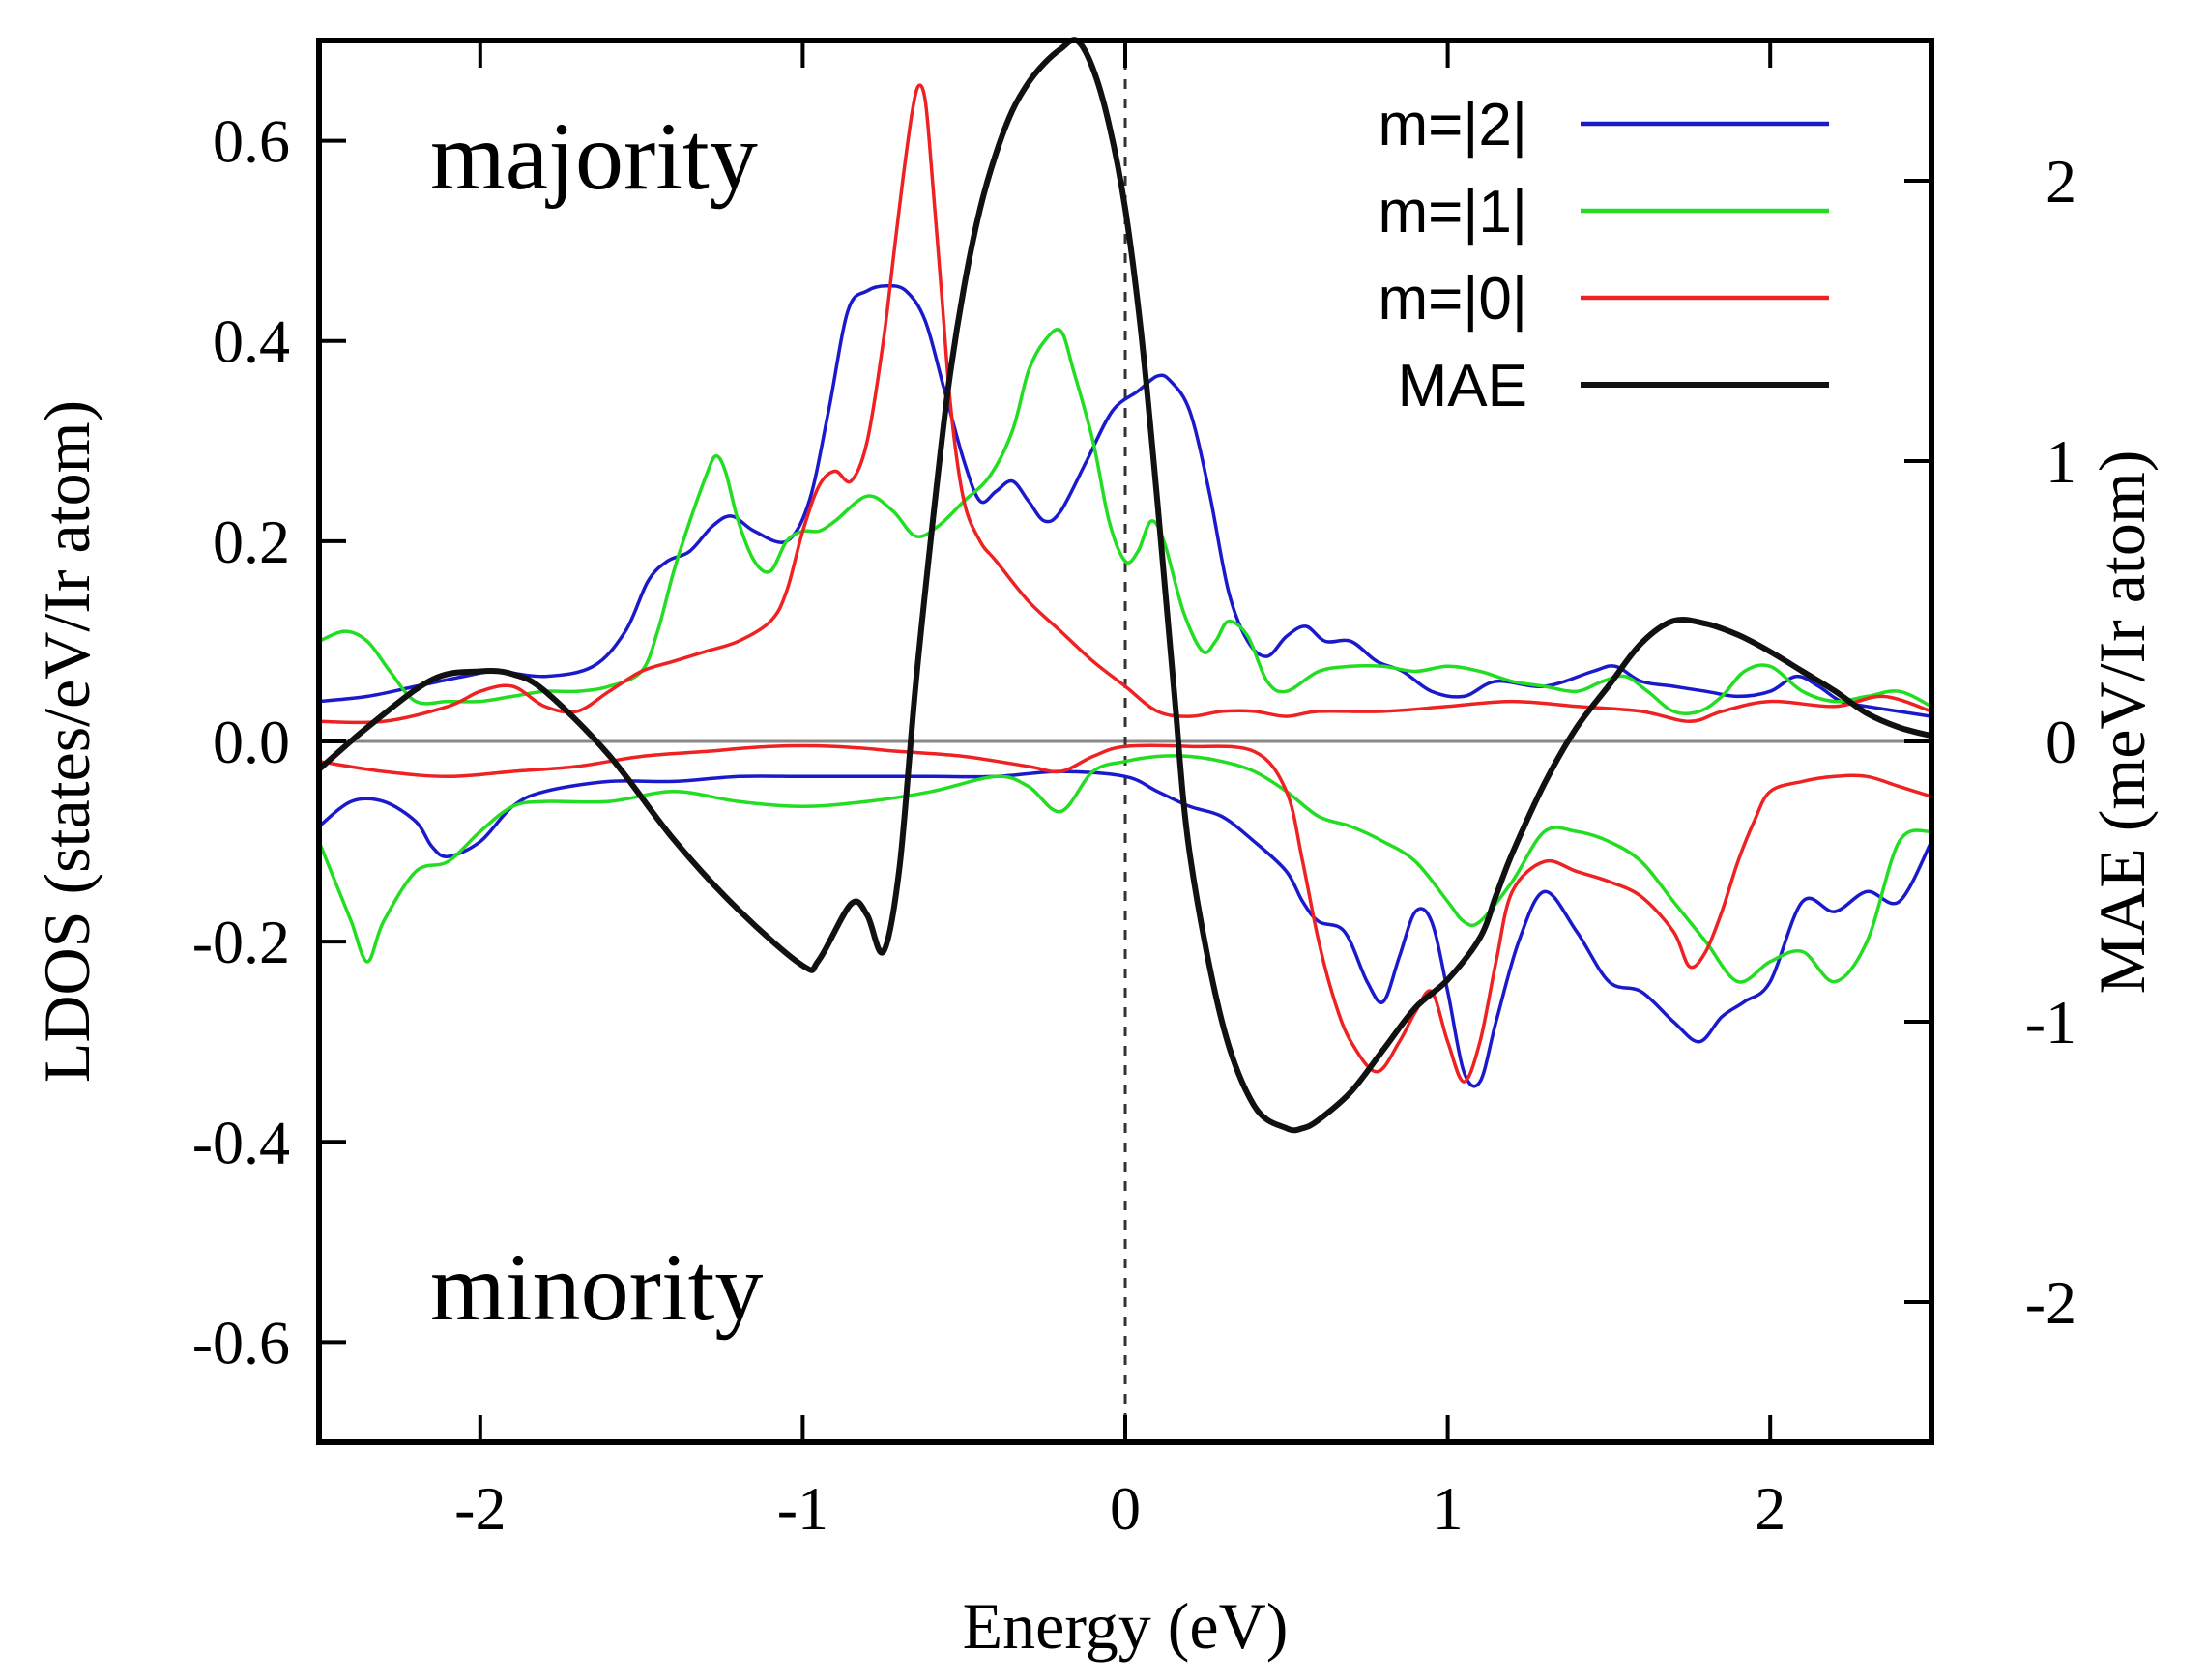 The image size is (2206, 1680). I want to click on y2-tick-label: 2, so click(2061, 182).